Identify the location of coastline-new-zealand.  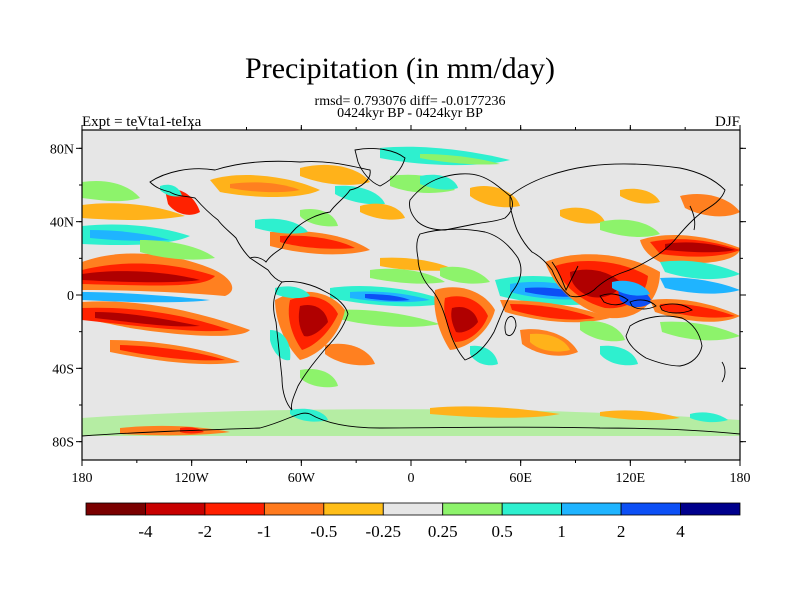
(723, 372).